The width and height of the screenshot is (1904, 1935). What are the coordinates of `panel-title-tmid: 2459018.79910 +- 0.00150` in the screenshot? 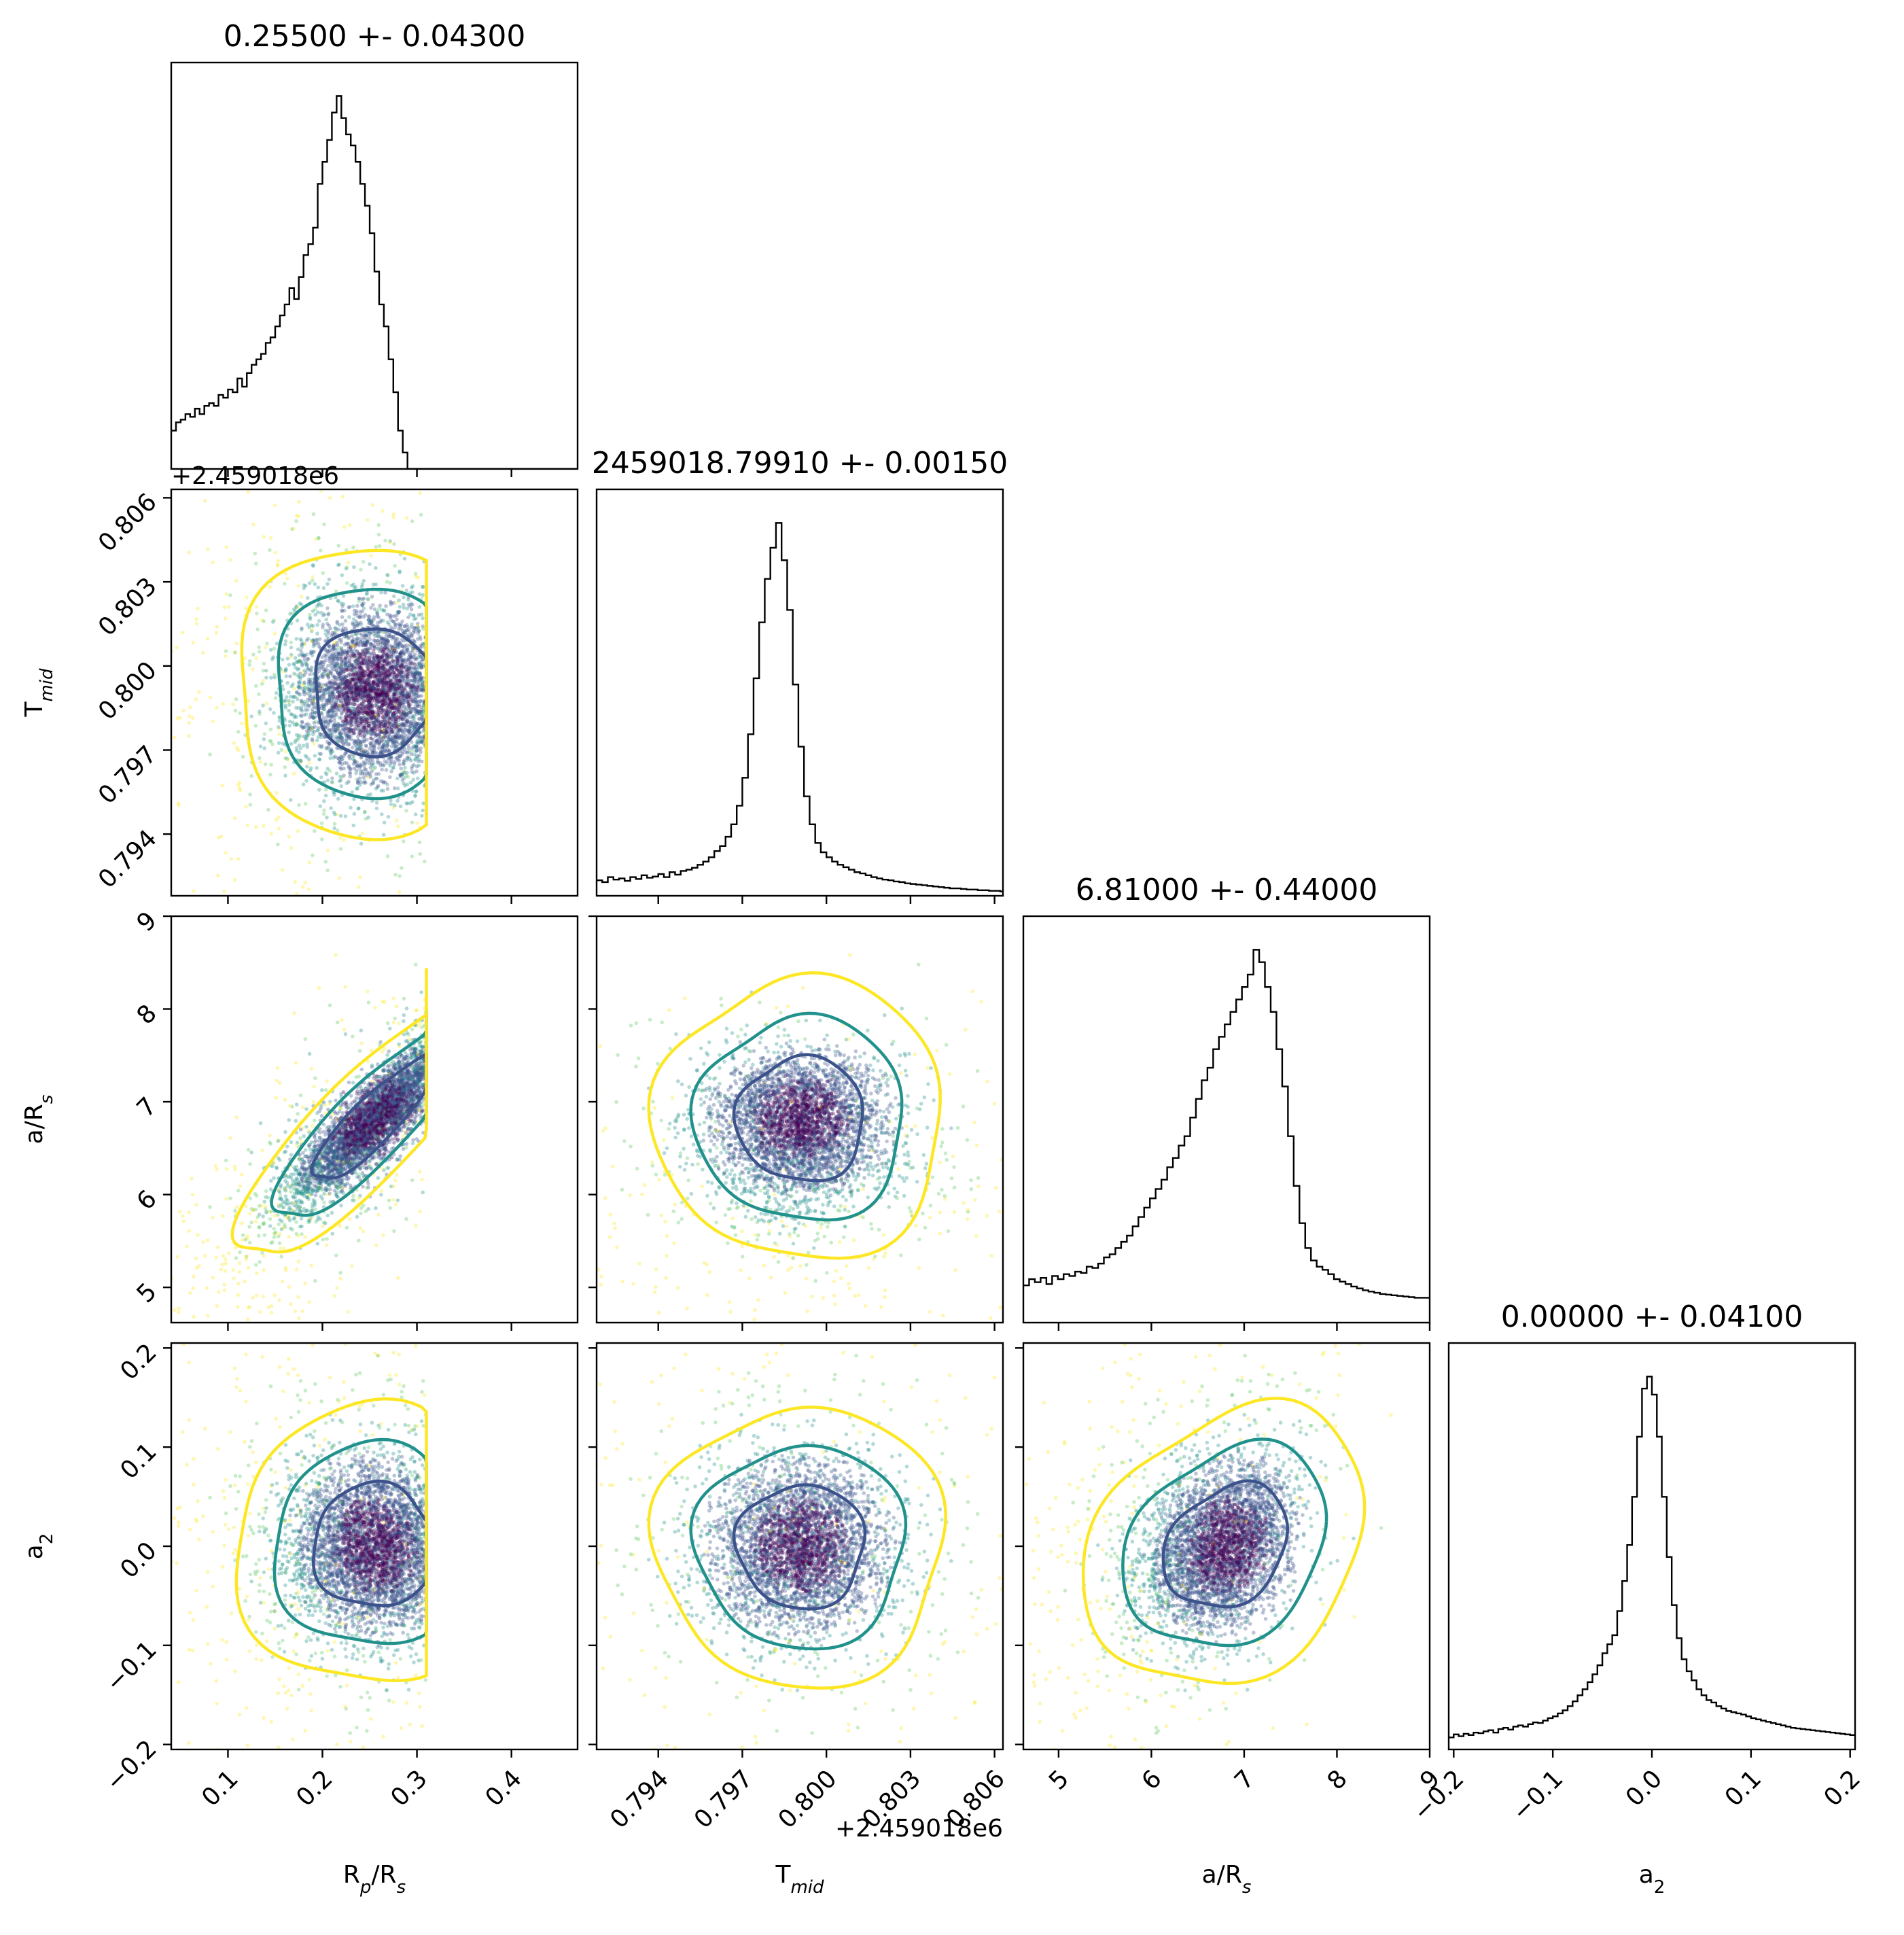 It's located at (800, 463).